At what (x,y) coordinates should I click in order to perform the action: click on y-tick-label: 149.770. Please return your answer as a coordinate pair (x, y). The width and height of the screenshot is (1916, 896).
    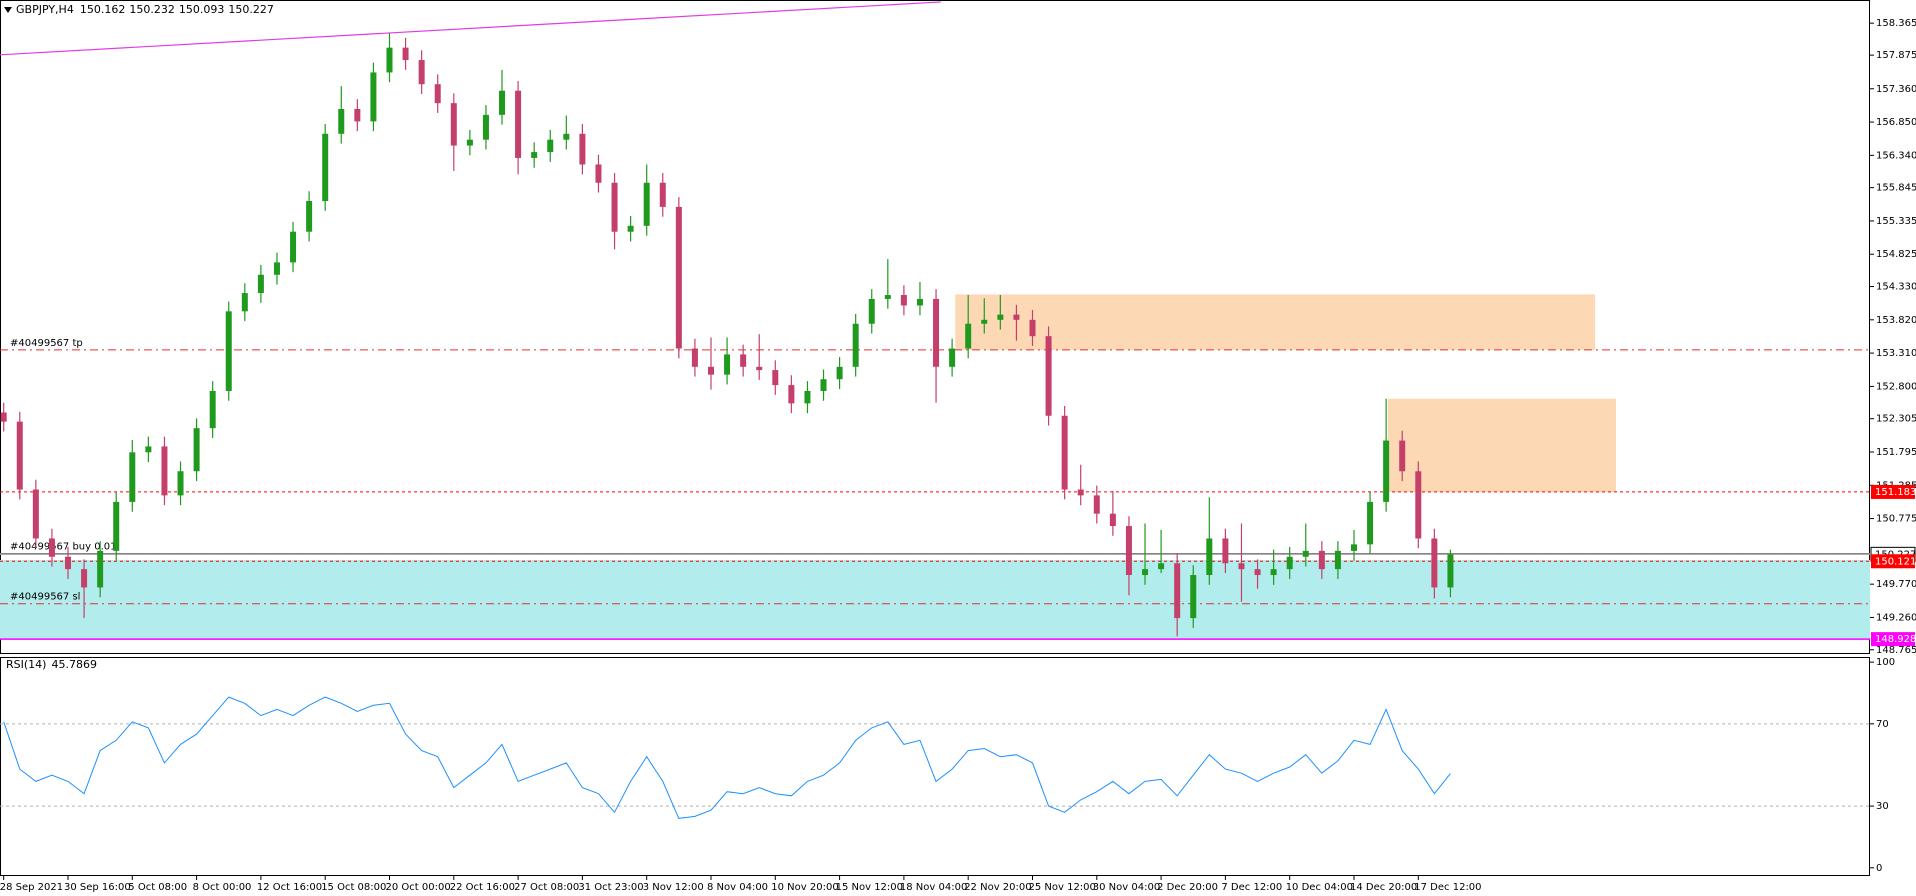
    Looking at the image, I should click on (1896, 584).